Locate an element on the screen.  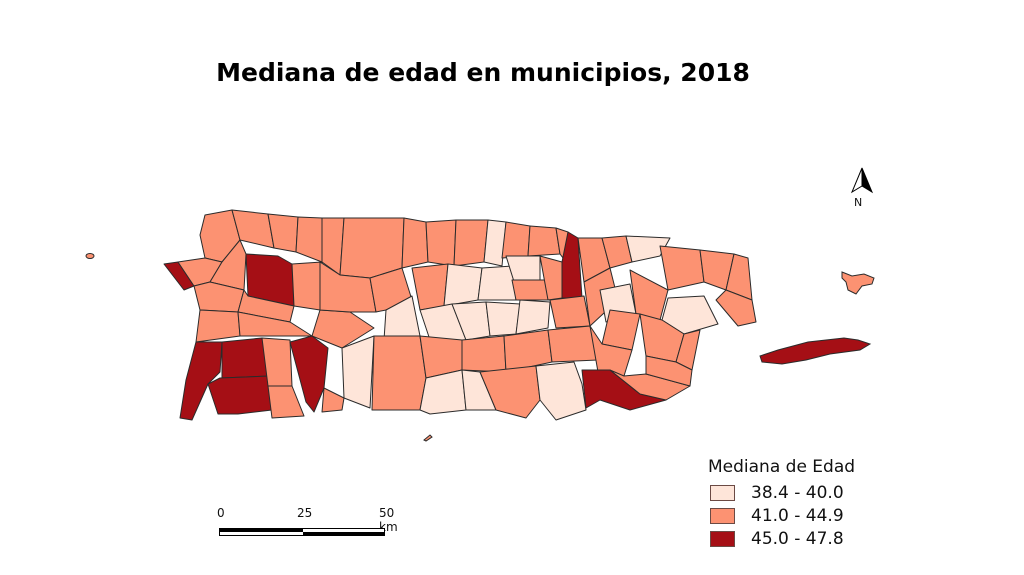
island-culebra is located at coordinates (858, 283).